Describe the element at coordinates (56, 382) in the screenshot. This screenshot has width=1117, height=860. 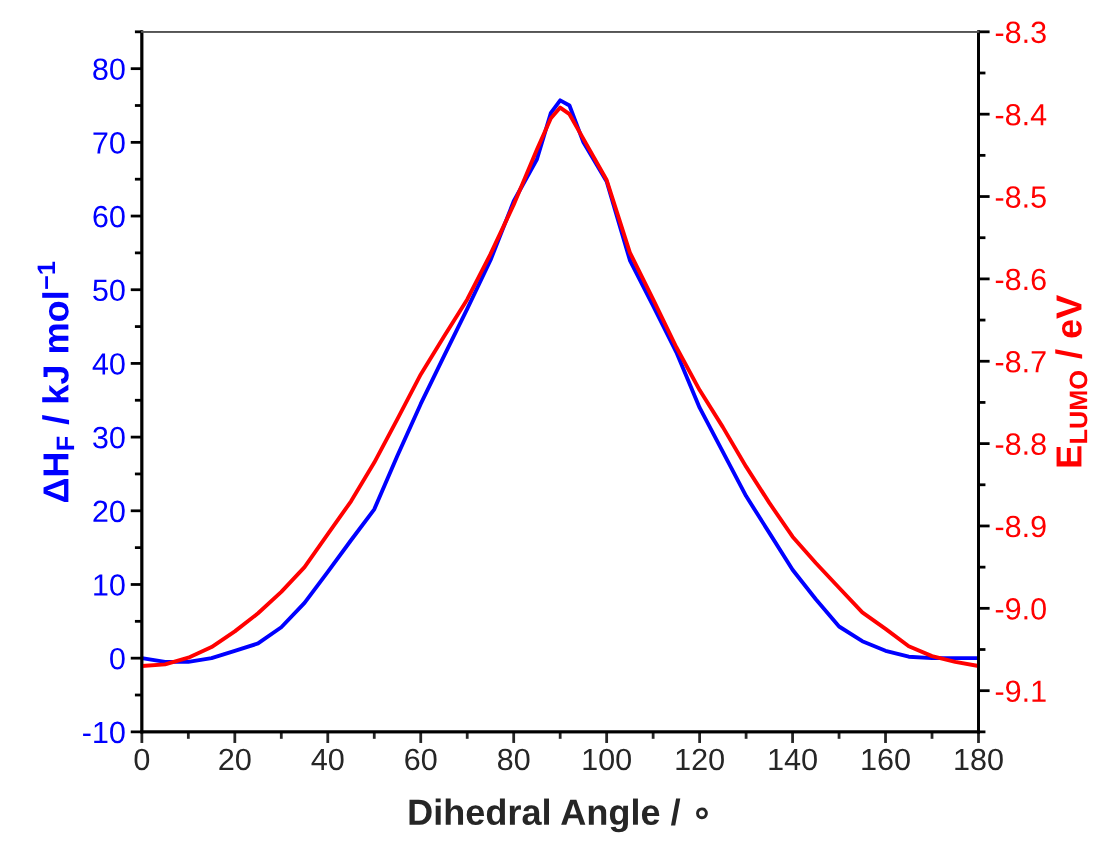
I see `y-axis-title: ΔH$_{F}$ / kJ mol$^{−1}$` at that location.